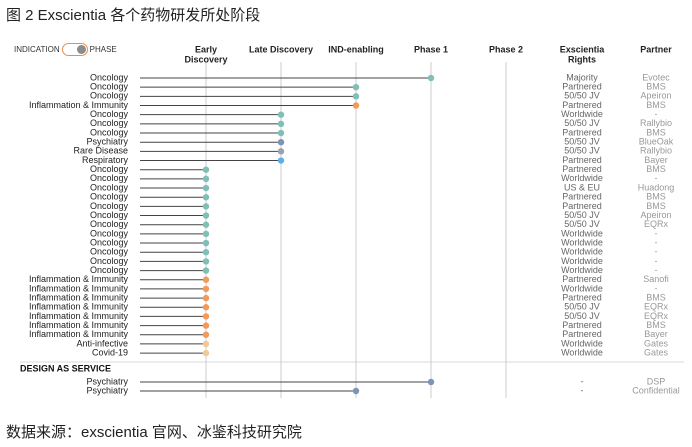 Image resolution: width=692 pixels, height=447 pixels. Describe the element at coordinates (656, 160) in the screenshot. I see `partner-value: Bayer` at that location.